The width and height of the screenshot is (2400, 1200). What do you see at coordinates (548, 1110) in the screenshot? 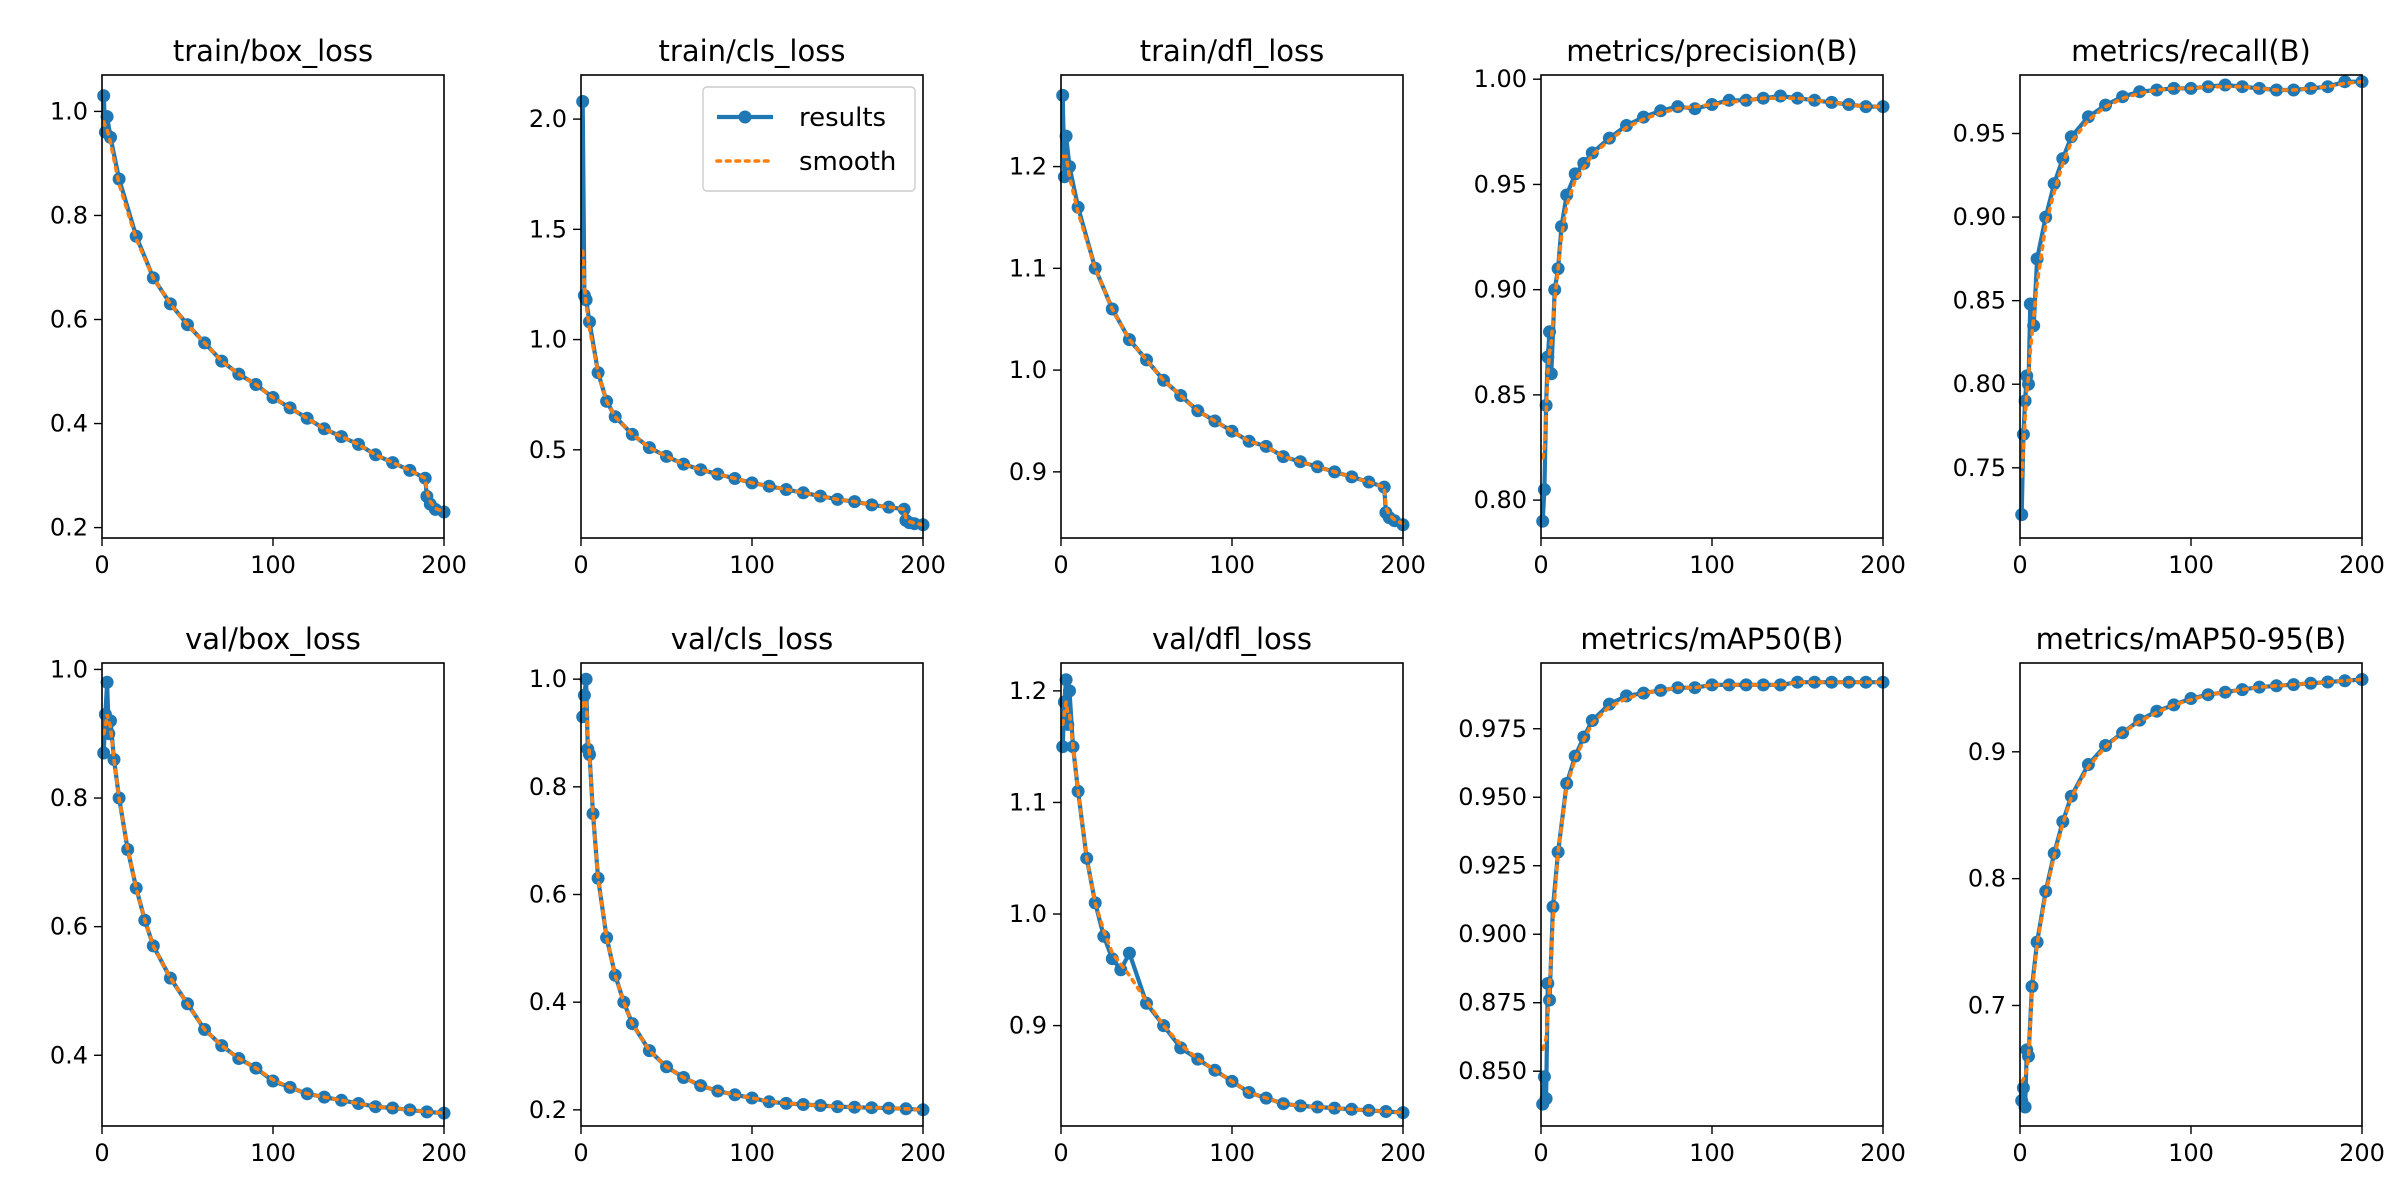
I see `y-tick-label: 0.2` at bounding box center [548, 1110].